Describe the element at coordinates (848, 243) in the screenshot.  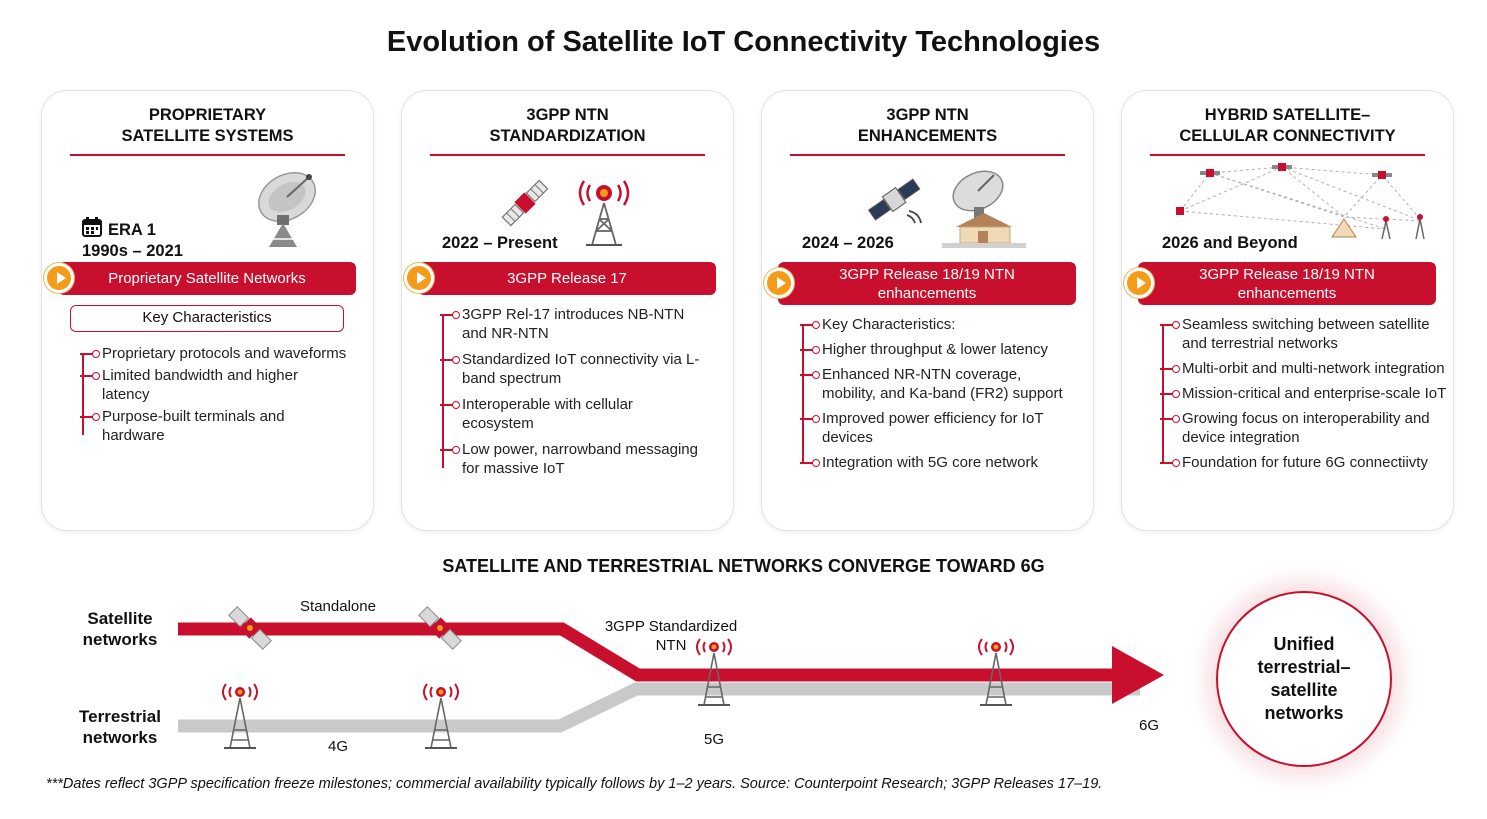
I see `era-dates: 2024 – 2026` at that location.